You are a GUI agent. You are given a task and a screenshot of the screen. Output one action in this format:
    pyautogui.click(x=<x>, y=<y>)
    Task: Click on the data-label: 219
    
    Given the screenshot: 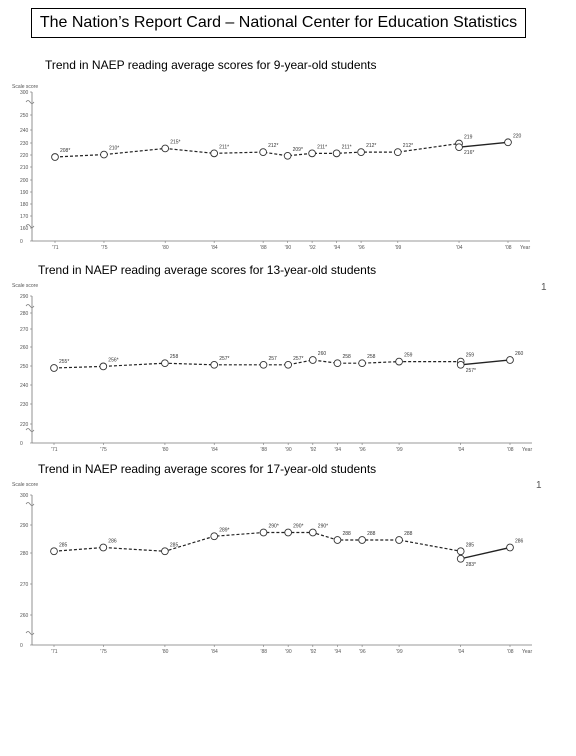 What is the action you would take?
    pyautogui.click(x=468, y=138)
    